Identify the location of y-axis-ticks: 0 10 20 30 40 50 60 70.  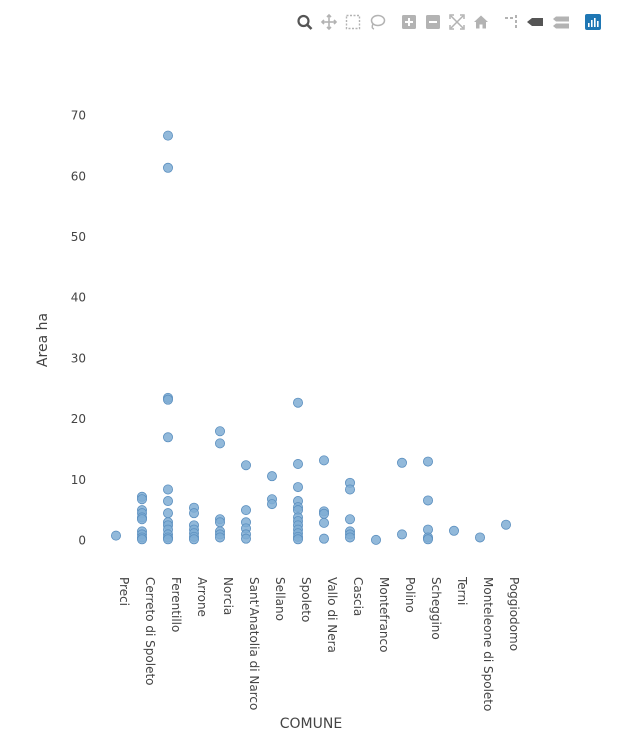
(78, 328).